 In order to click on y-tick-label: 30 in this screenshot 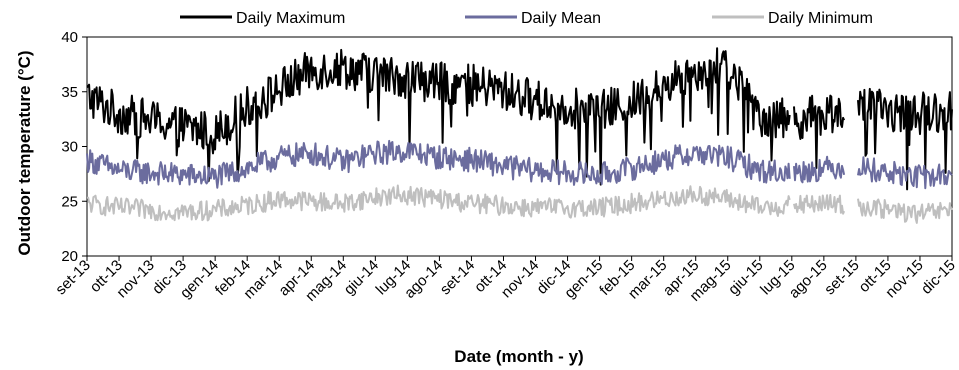, I will do `click(69, 147)`.